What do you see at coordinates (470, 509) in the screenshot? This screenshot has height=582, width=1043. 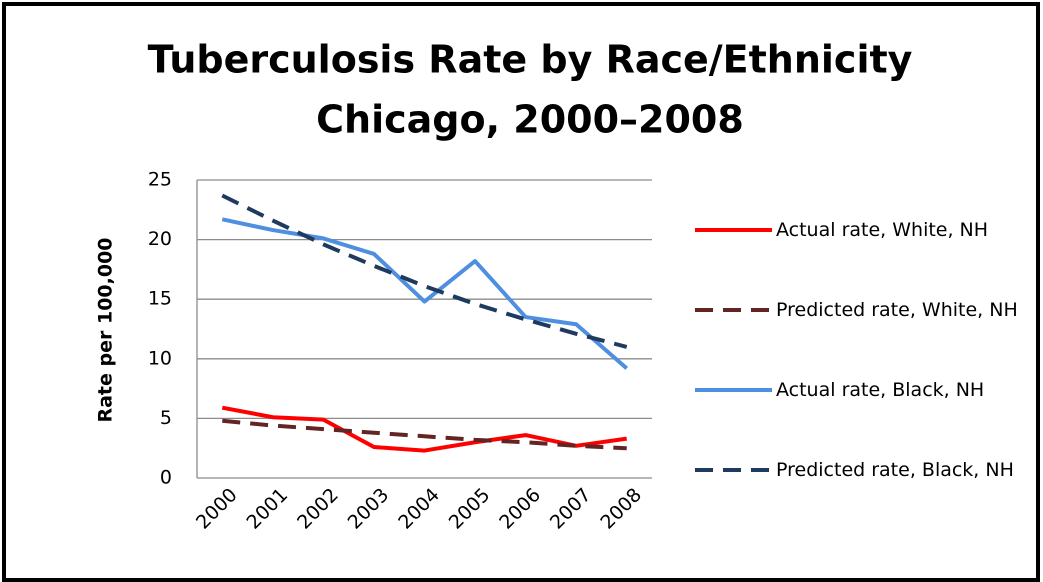 I see `x-tick-label: 2005` at bounding box center [470, 509].